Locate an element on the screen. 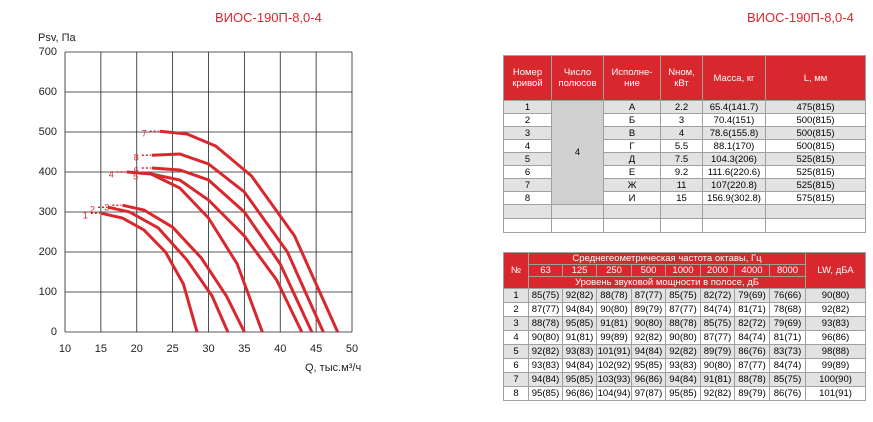 Image resolution: width=873 pixels, height=422 pixels. cell: 101(91) is located at coordinates (614, 351).